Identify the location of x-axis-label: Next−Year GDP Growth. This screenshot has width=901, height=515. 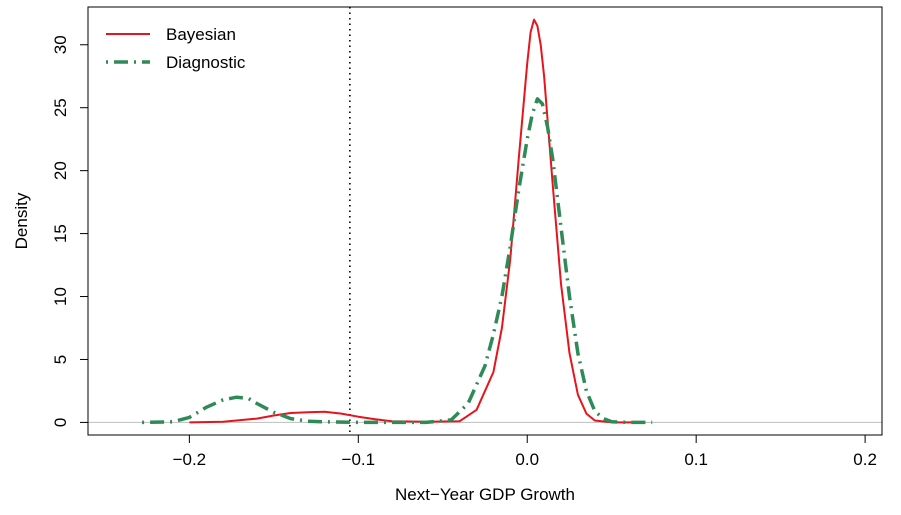
(485, 494).